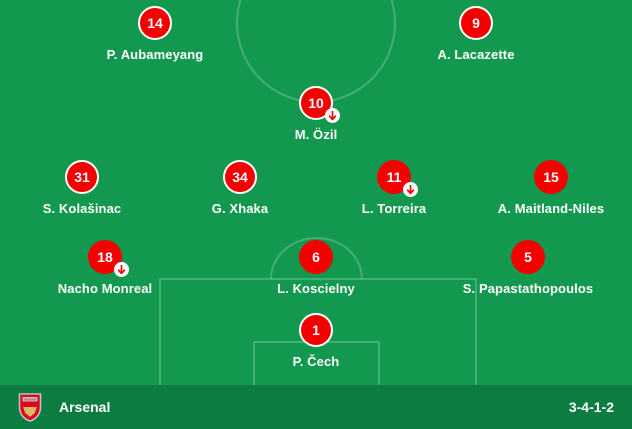 Image resolution: width=632 pixels, height=429 pixels. I want to click on player-name: Nacho Monreal, so click(105, 288).